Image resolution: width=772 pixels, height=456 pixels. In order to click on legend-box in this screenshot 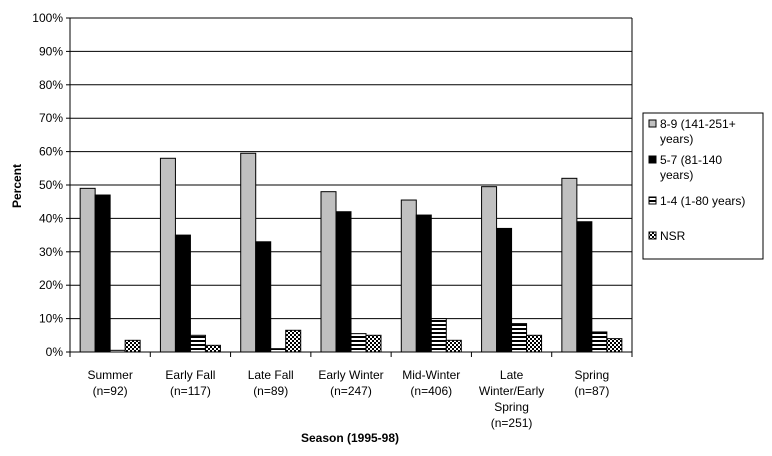, I will do `click(703, 186)`.